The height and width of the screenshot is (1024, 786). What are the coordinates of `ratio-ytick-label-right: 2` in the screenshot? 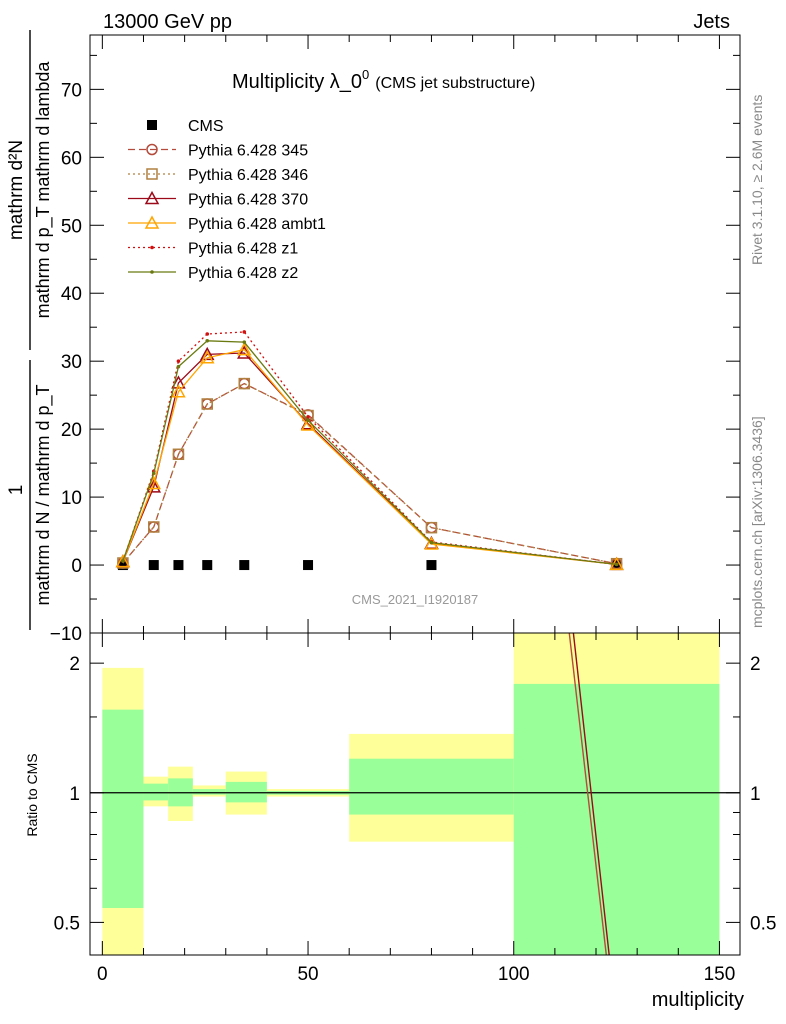 It's located at (755, 664).